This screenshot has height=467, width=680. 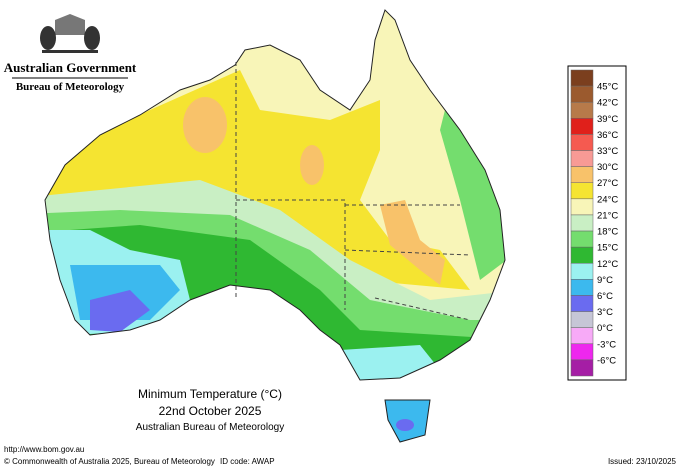 I want to click on coat-of-arms, so click(x=70, y=33).